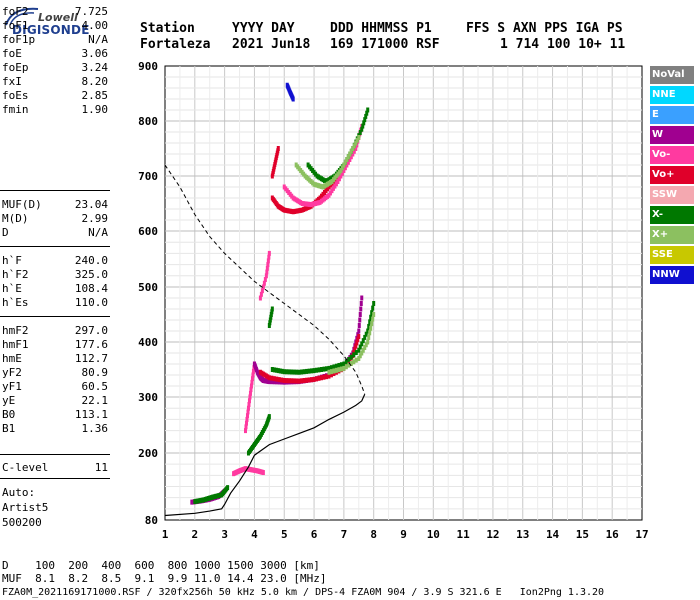 The image size is (700, 600). What do you see at coordinates (544, 28) in the screenshot?
I see `header-settings-label: FFS S AXN PPS IGA PS` at bounding box center [544, 28].